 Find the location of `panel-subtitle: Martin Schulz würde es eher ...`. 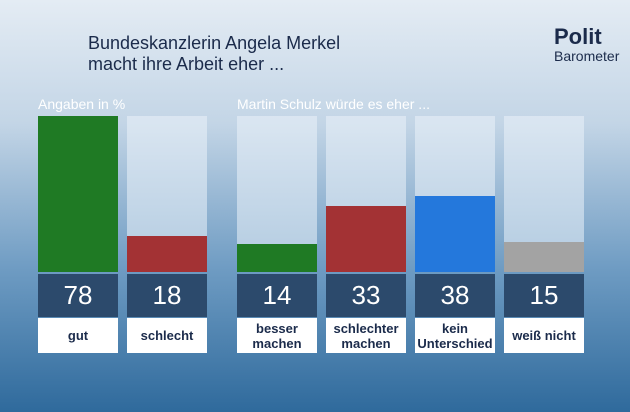

panel-subtitle: Martin Schulz würde es eher ... is located at coordinates (333, 104).